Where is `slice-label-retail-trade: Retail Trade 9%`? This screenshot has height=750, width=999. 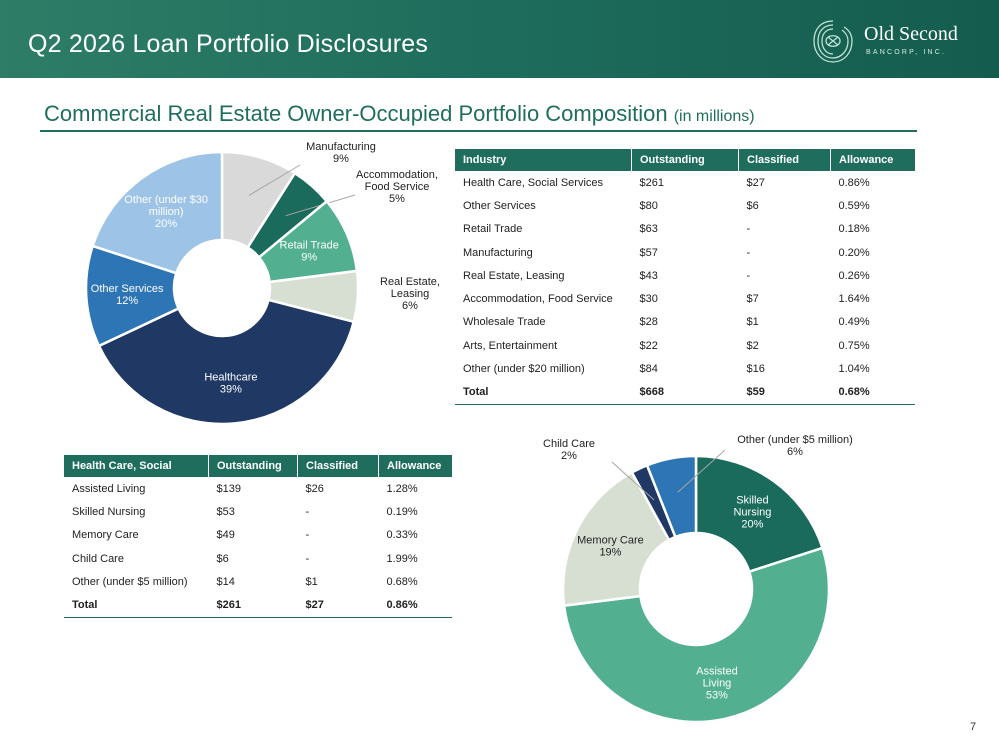
slice-label-retail-trade: Retail Trade 9% is located at coordinates (309, 251).